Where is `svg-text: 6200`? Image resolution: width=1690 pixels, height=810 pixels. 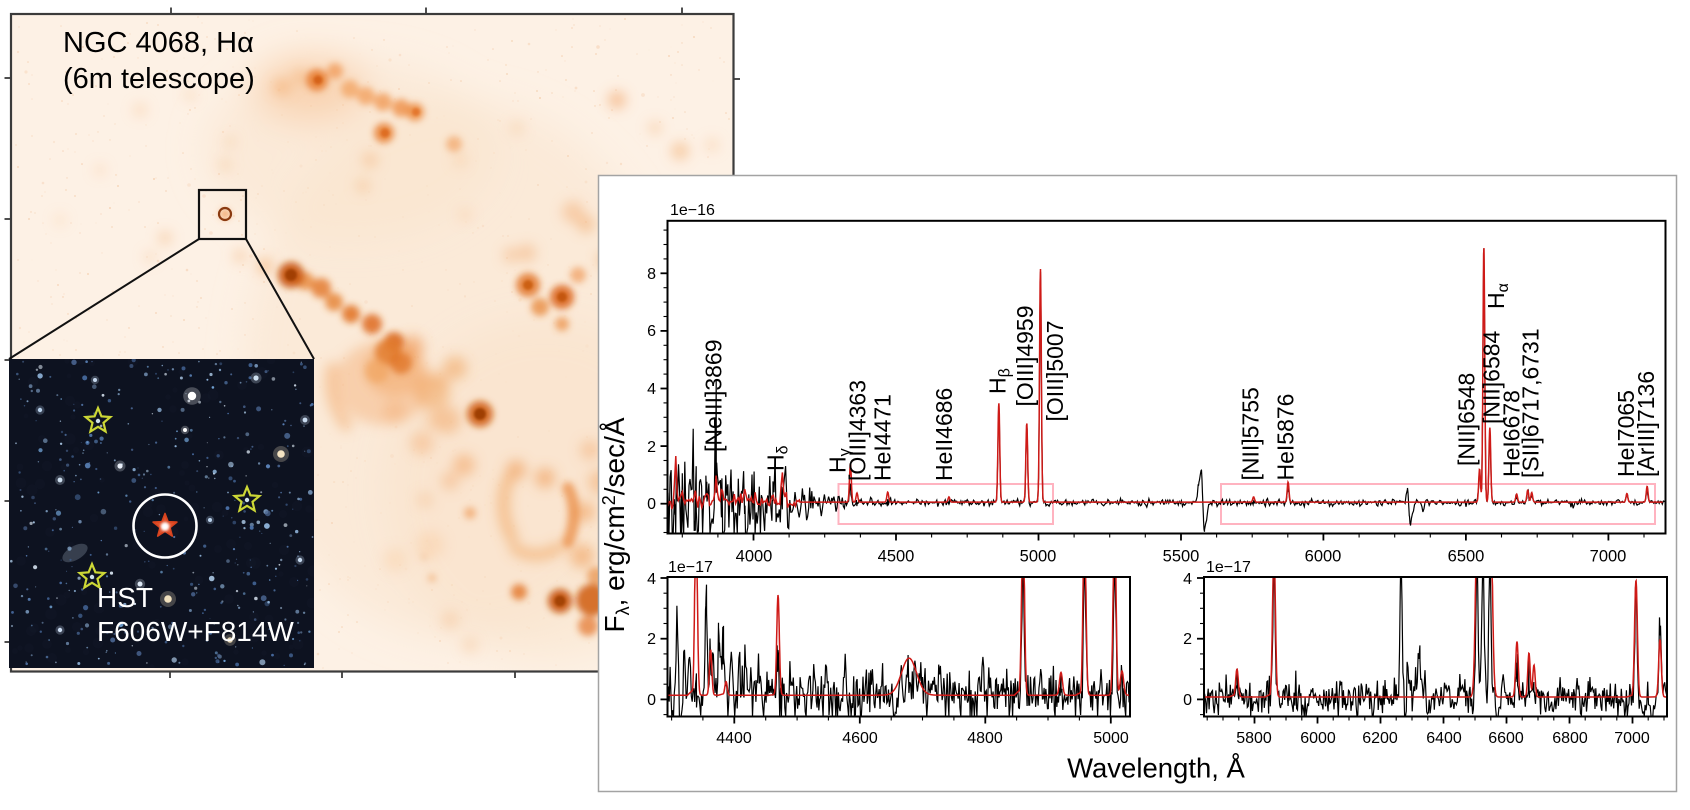
svg-text: 6200 is located at coordinates (1380, 738).